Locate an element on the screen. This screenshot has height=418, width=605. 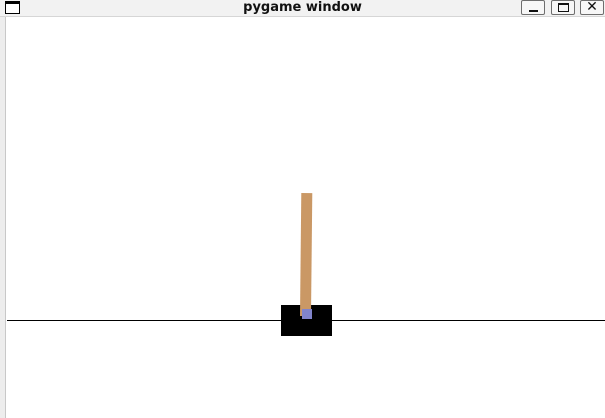
close-button: ✕ is located at coordinates (592, 7).